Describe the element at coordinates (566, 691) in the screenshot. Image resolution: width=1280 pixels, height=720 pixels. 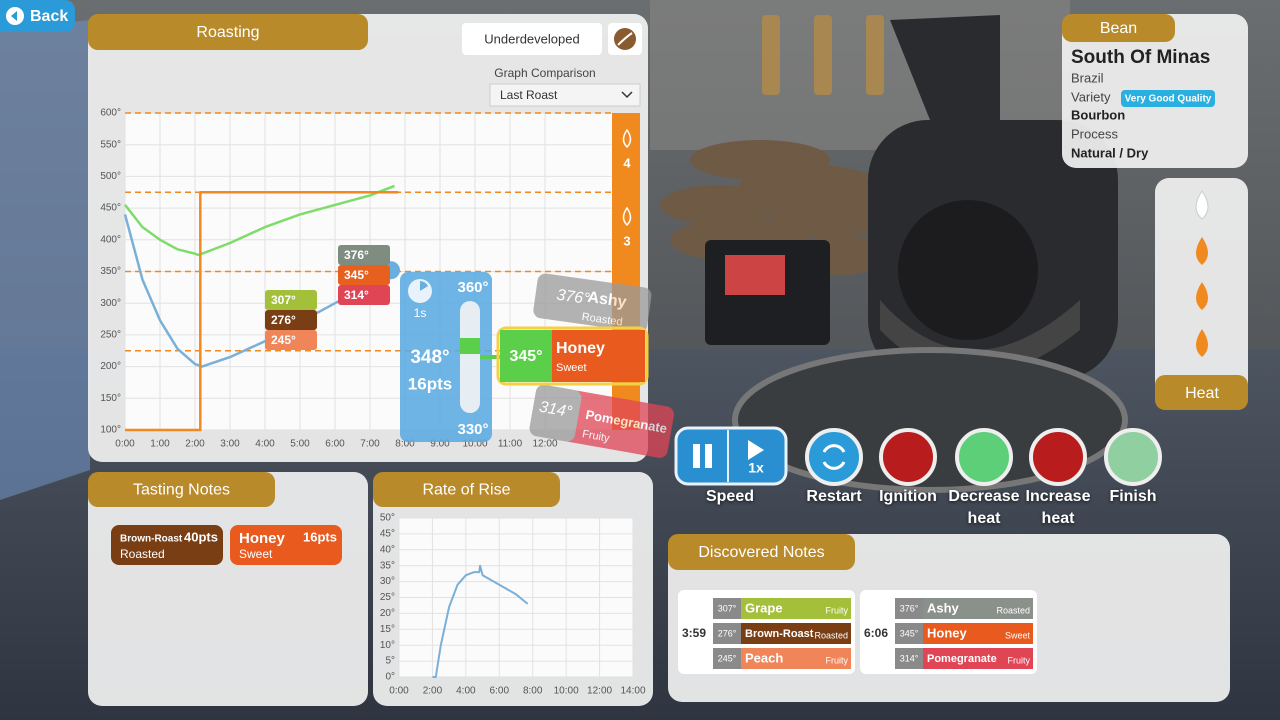
I see `x-tick-label: 10:00` at that location.